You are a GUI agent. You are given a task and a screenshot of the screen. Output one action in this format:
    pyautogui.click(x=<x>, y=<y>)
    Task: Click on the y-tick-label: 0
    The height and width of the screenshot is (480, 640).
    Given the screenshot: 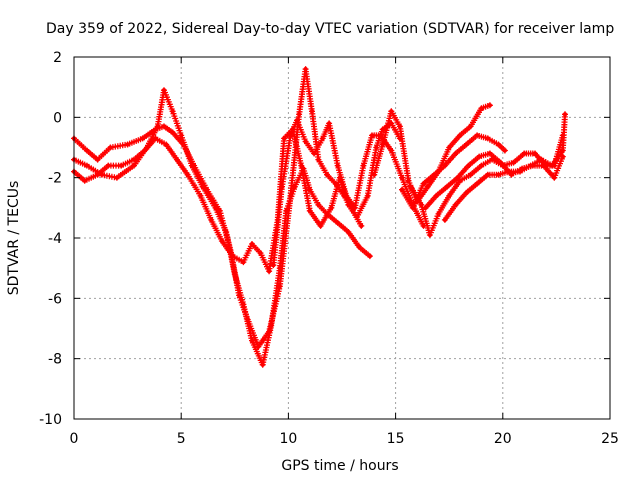 What is the action you would take?
    pyautogui.click(x=57, y=118)
    